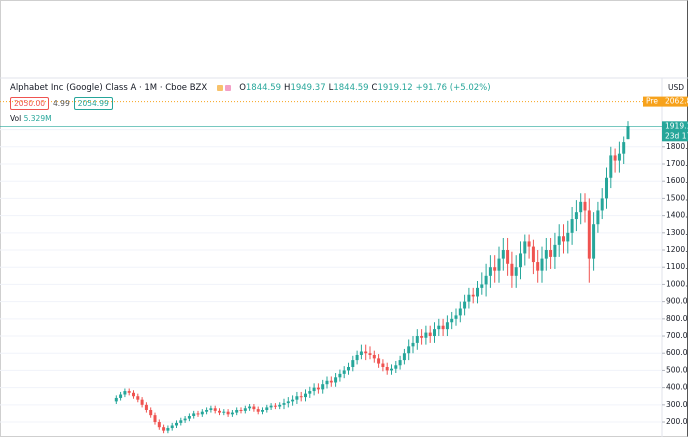 The height and width of the screenshot is (437, 688). Describe the element at coordinates (677, 335) in the screenshot. I see `y-tick-label: 700.00` at that location.